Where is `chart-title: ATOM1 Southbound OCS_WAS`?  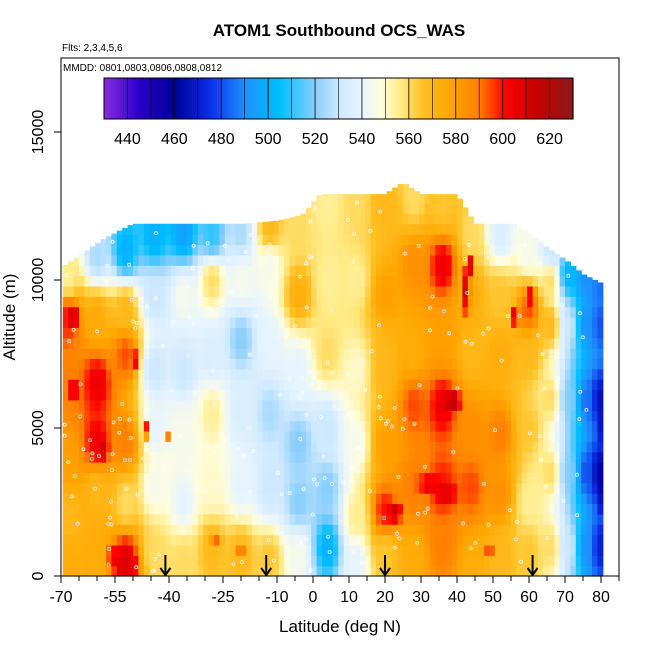 chart-title: ATOM1 Southbound OCS_WAS is located at coordinates (339, 30).